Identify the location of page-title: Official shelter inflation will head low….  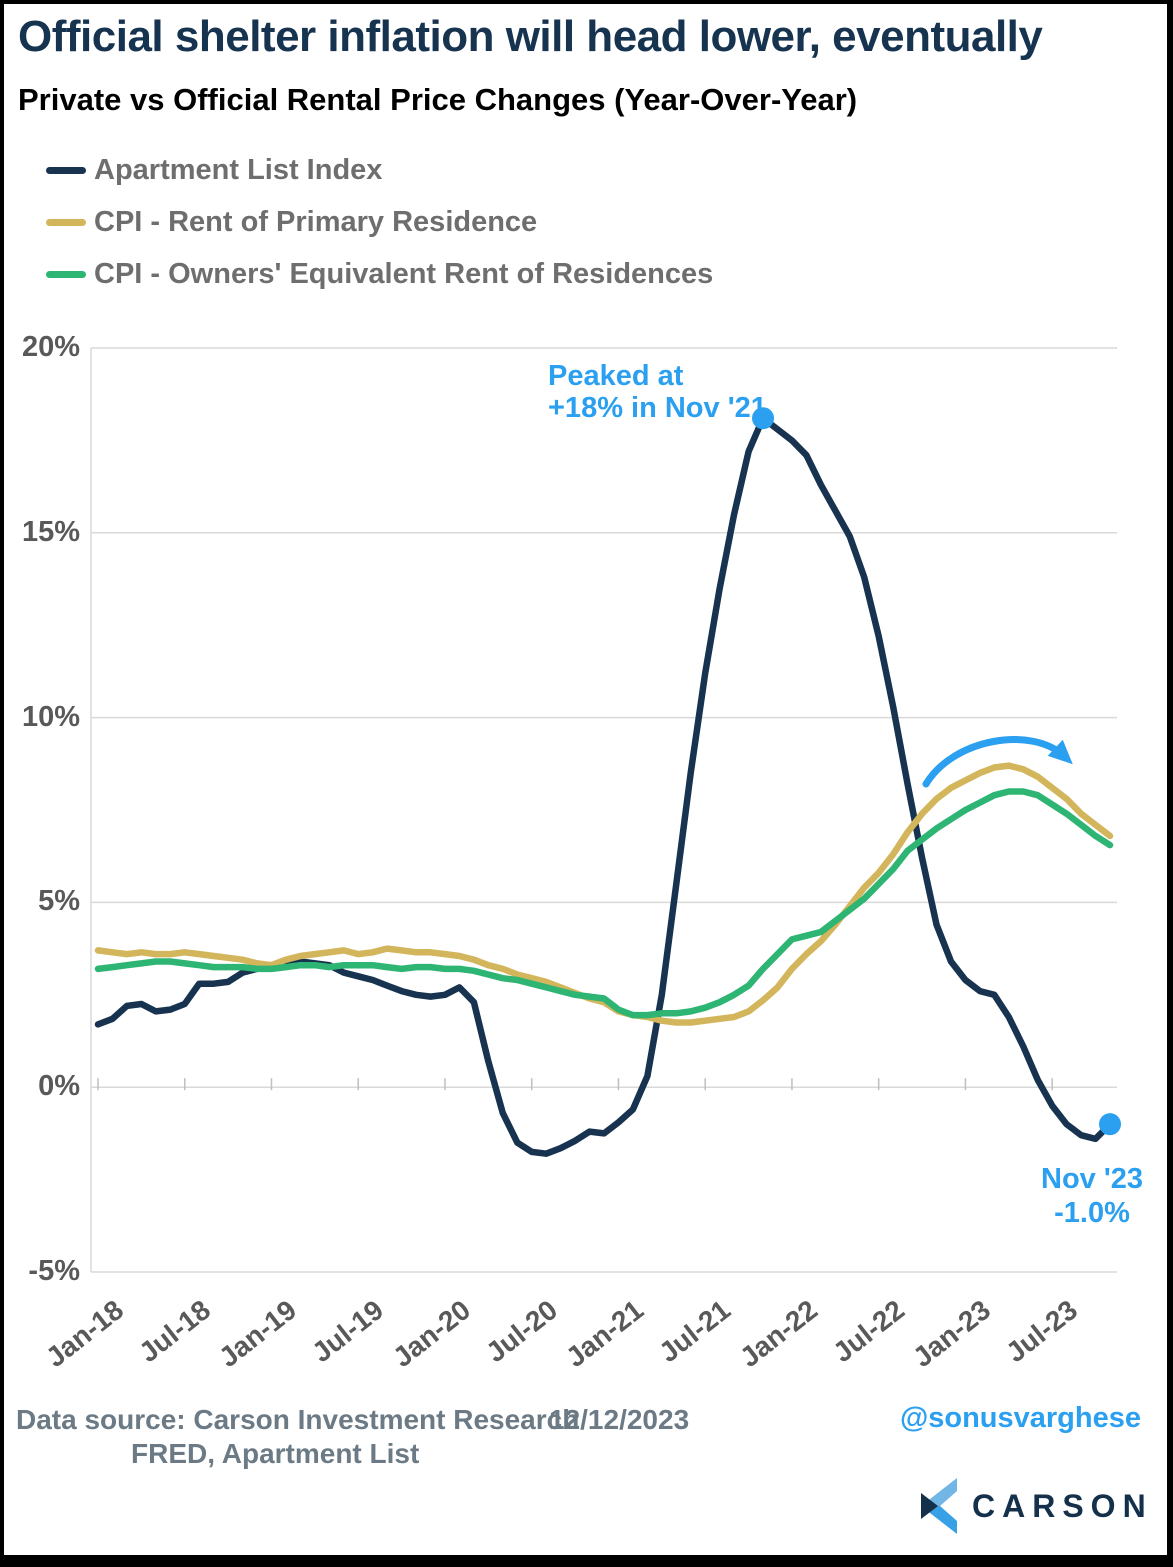
(530, 36).